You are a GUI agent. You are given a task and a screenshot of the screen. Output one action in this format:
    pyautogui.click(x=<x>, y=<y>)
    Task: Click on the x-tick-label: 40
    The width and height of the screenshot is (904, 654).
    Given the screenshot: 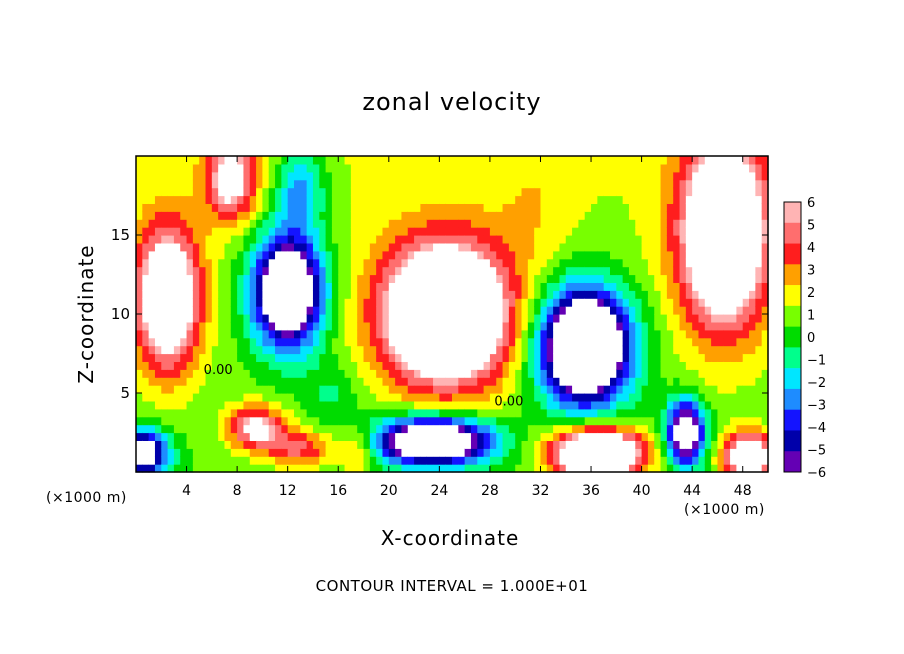 What is the action you would take?
    pyautogui.click(x=642, y=491)
    